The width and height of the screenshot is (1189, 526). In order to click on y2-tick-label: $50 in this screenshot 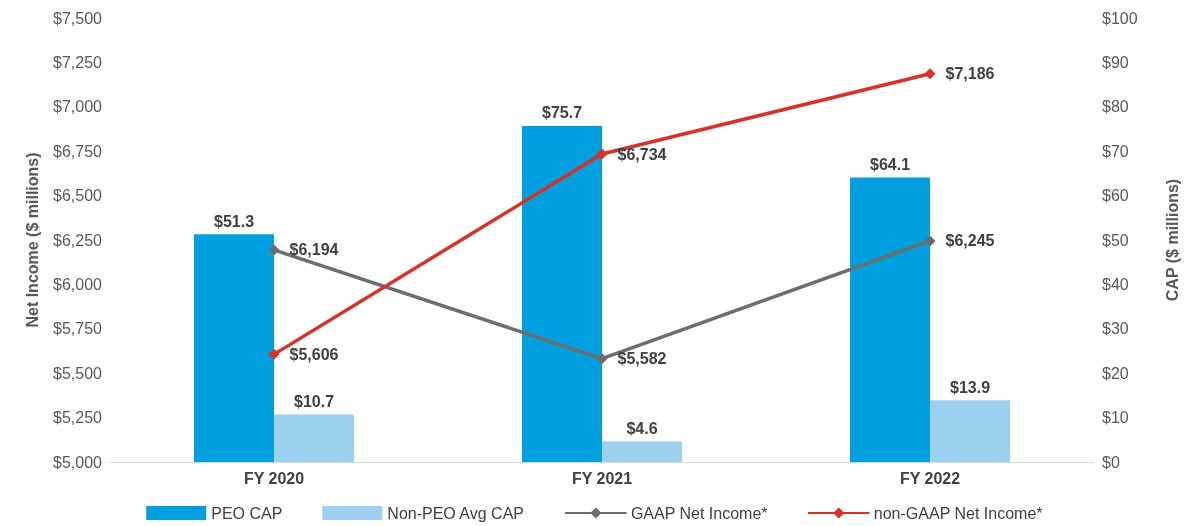, I will do `click(1115, 240)`.